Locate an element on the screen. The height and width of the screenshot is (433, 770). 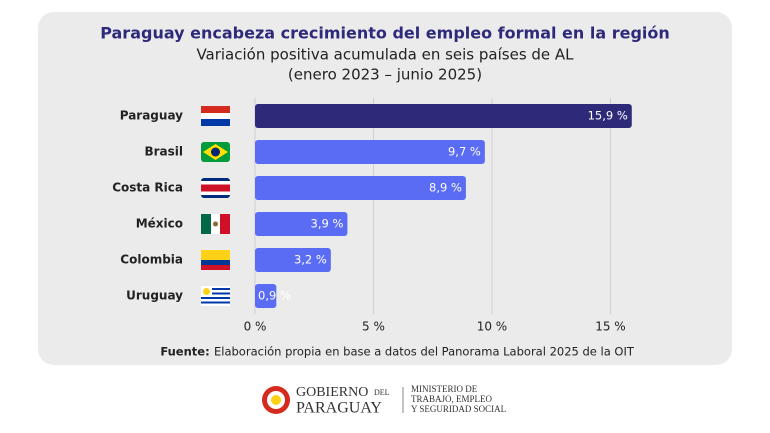
y-tick-label: Colombia is located at coordinates (151, 260).